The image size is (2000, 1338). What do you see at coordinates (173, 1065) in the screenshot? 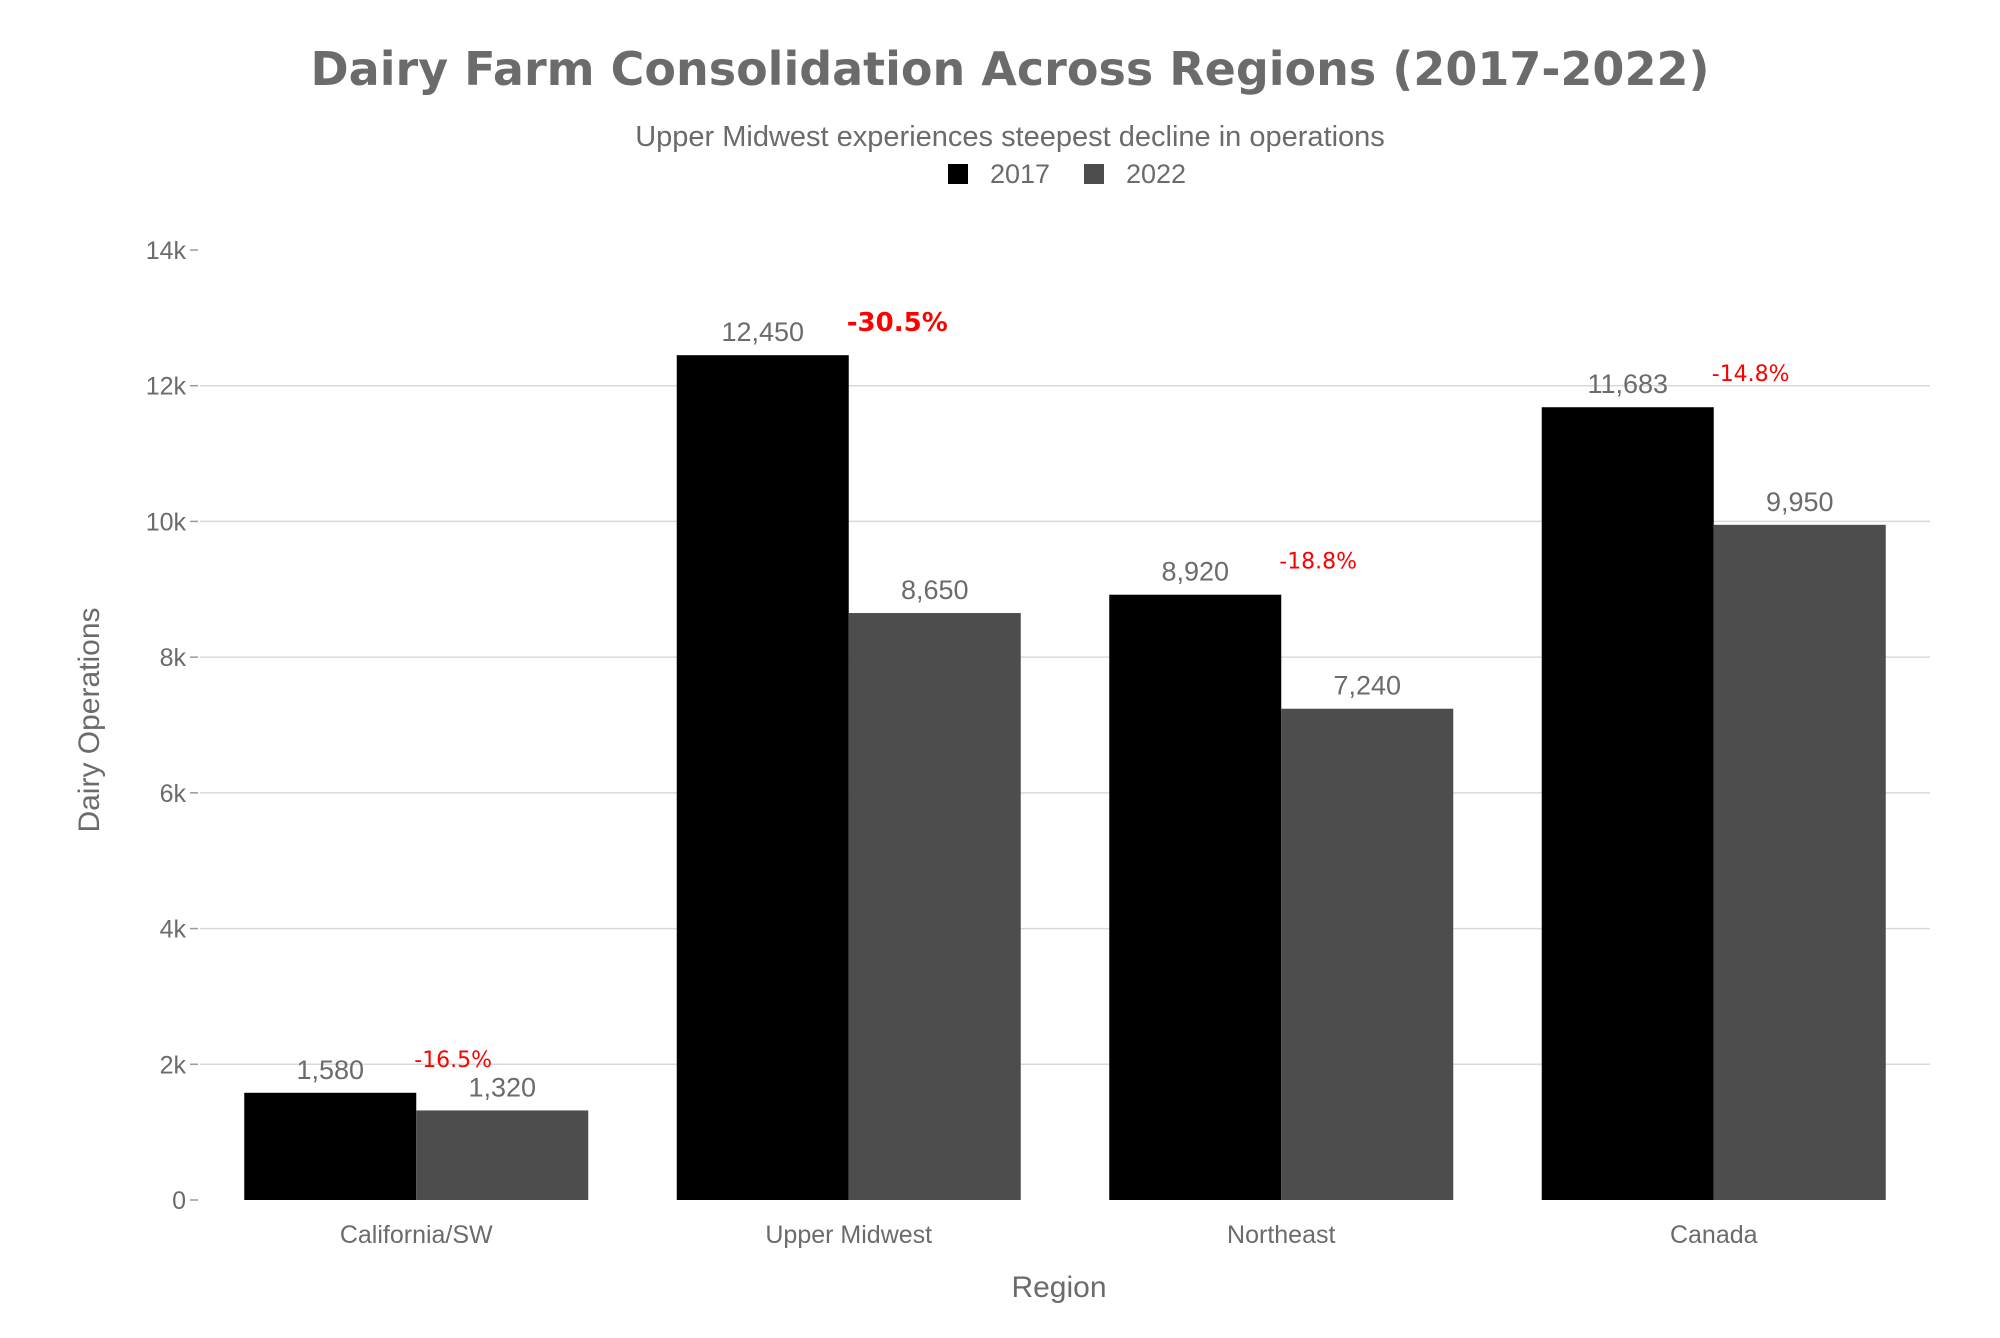
I see `y-tick-label: 2k` at bounding box center [173, 1065].